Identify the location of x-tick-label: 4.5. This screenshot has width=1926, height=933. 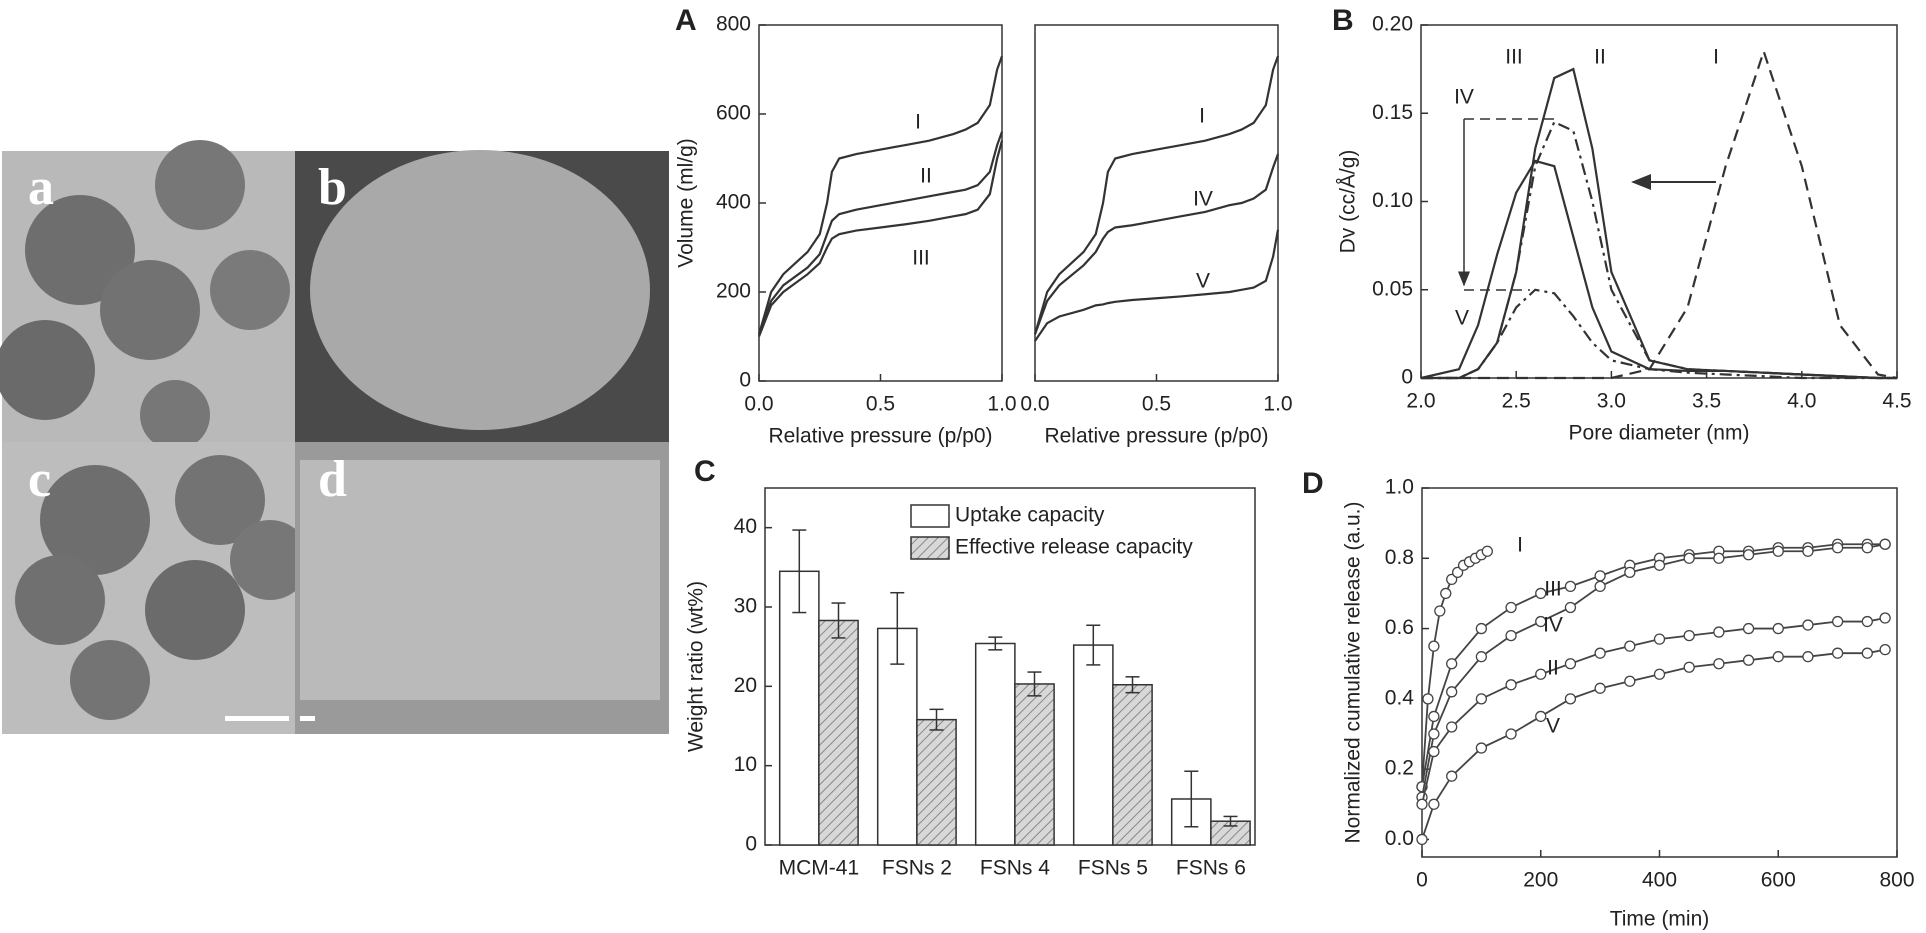
(1896, 401).